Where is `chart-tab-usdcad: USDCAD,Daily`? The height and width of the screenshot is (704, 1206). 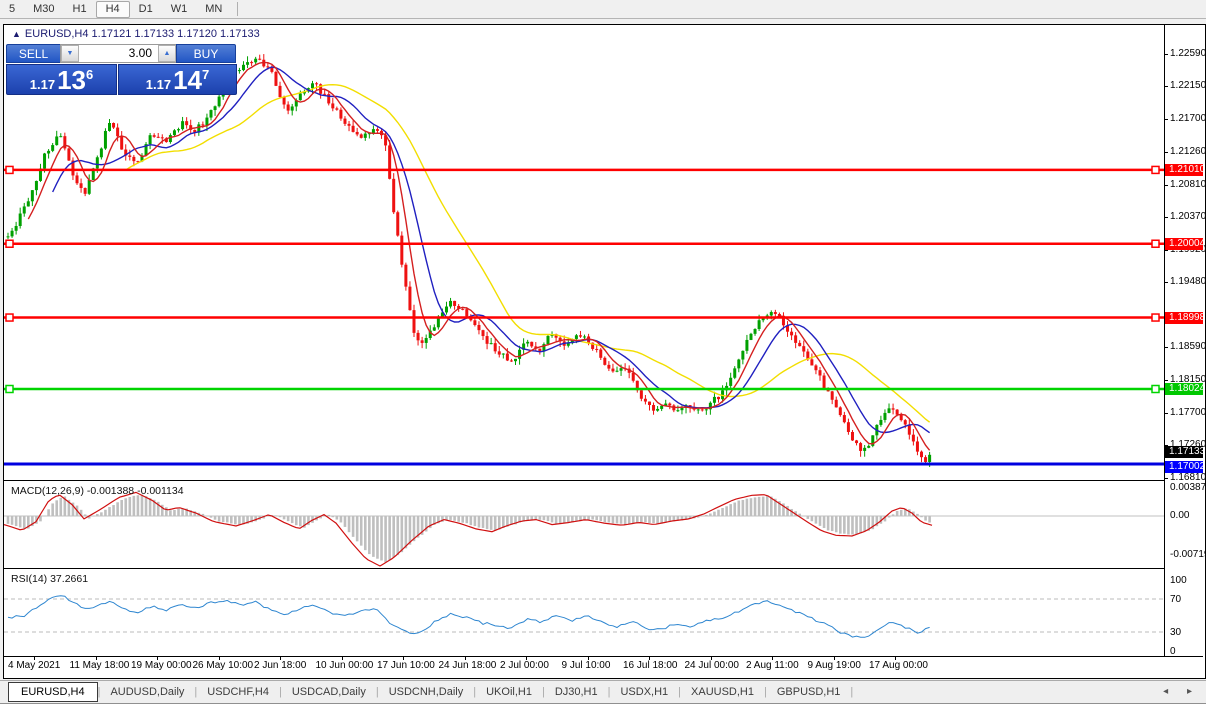 chart-tab-usdcad: USDCAD,Daily is located at coordinates (328, 692).